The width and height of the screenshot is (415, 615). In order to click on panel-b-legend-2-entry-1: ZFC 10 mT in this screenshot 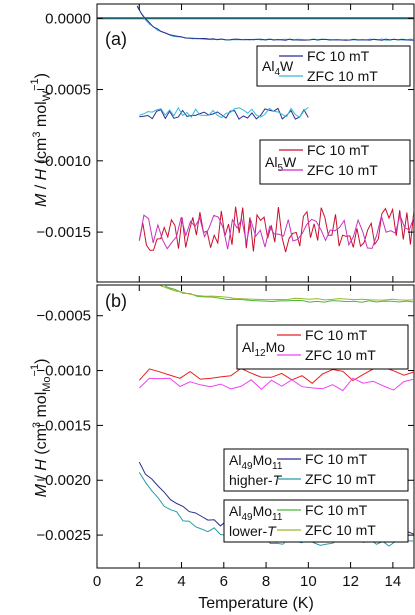, I will do `click(340, 530)`.